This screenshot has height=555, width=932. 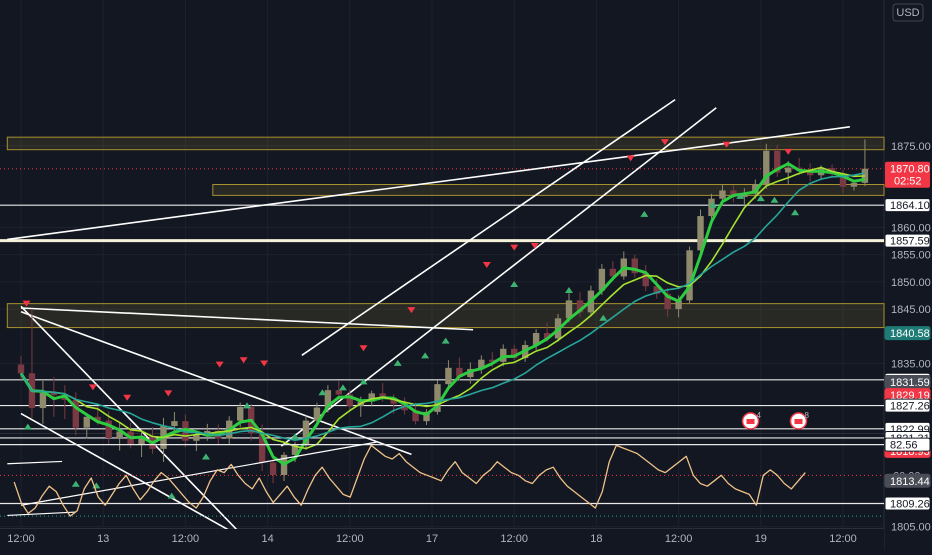 I want to click on time-tick-5: 17, so click(x=432, y=539).